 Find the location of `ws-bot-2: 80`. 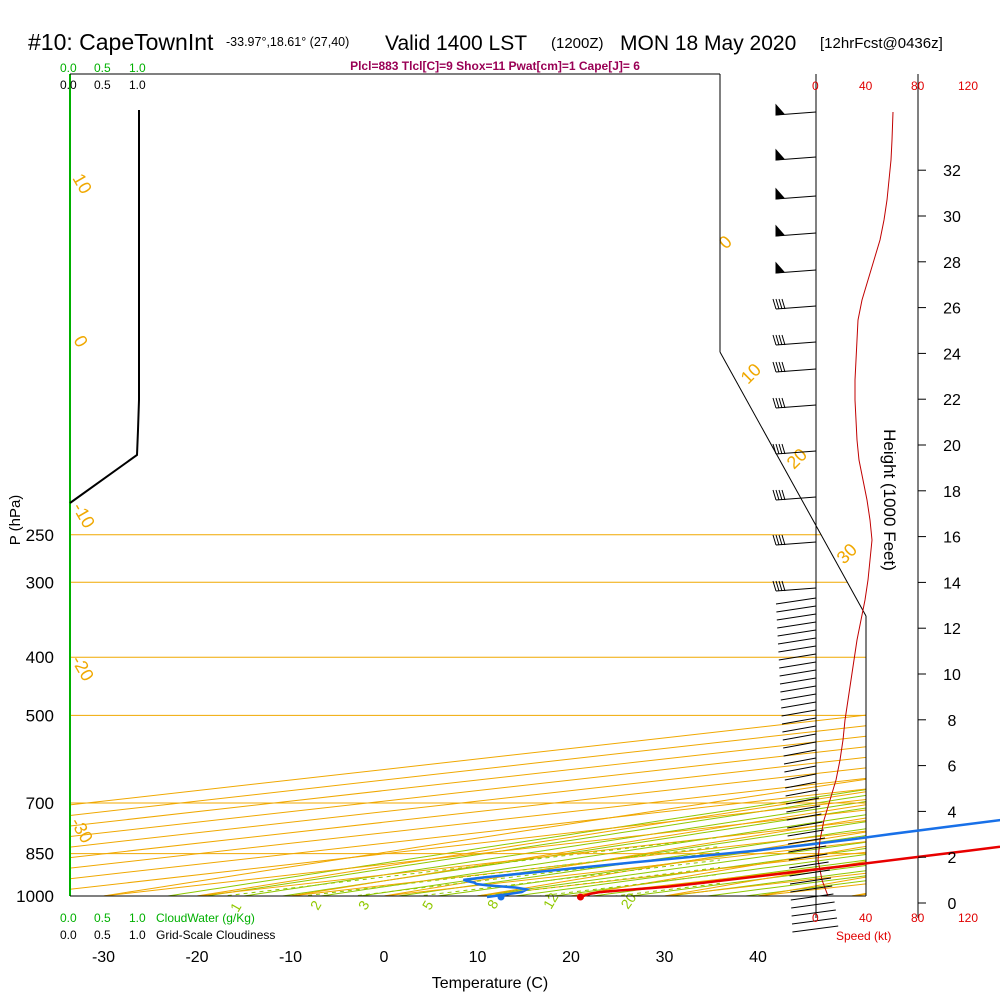

ws-bot-2: 80 is located at coordinates (918, 918).